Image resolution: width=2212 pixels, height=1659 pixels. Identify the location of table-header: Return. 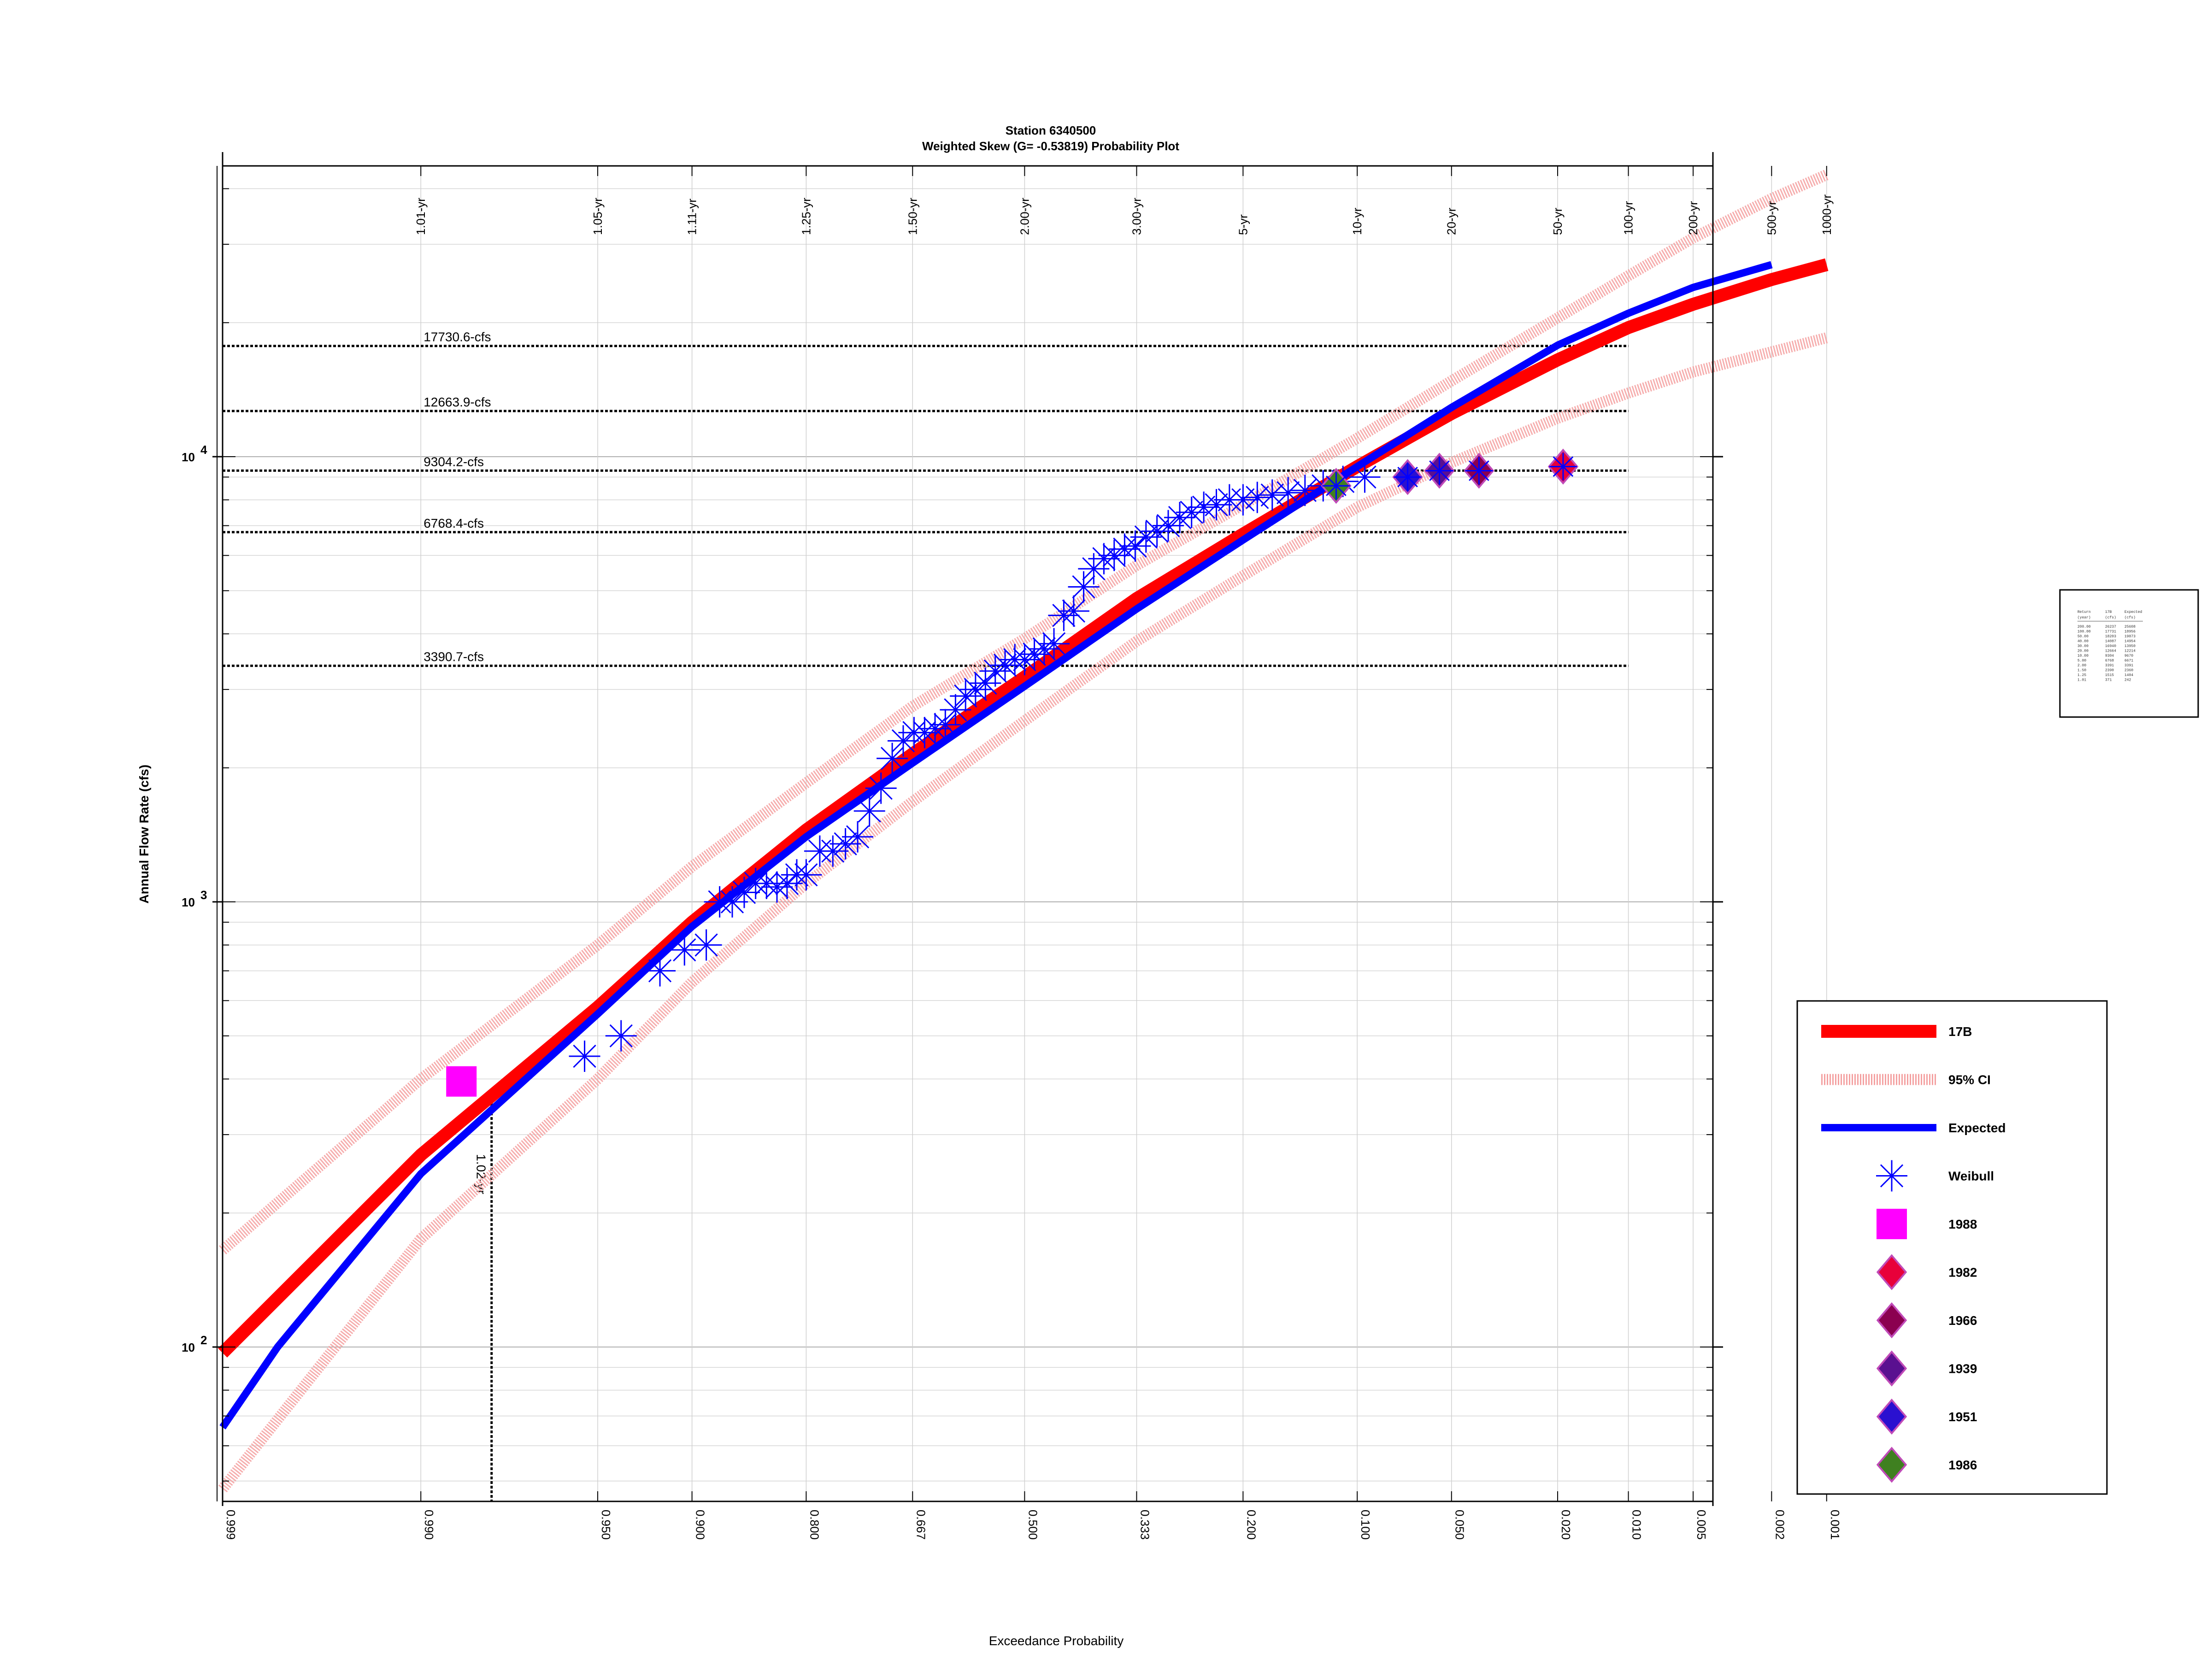
(2084, 612).